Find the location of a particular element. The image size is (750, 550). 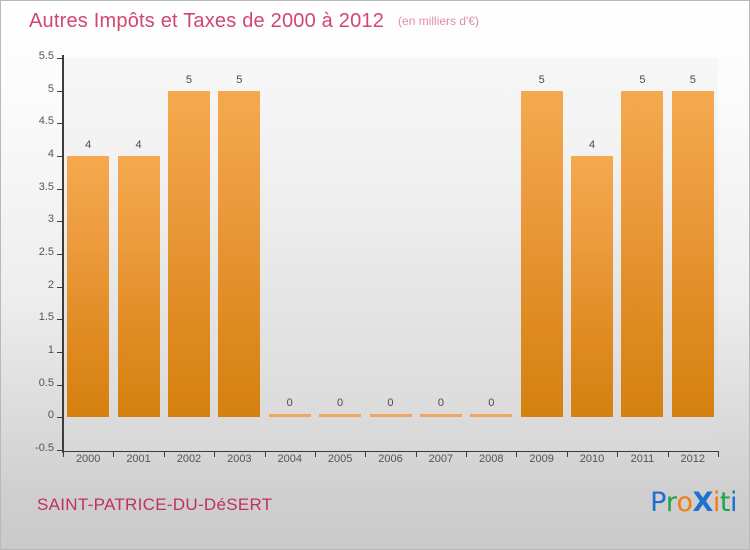

bar-2012 is located at coordinates (692, 254).